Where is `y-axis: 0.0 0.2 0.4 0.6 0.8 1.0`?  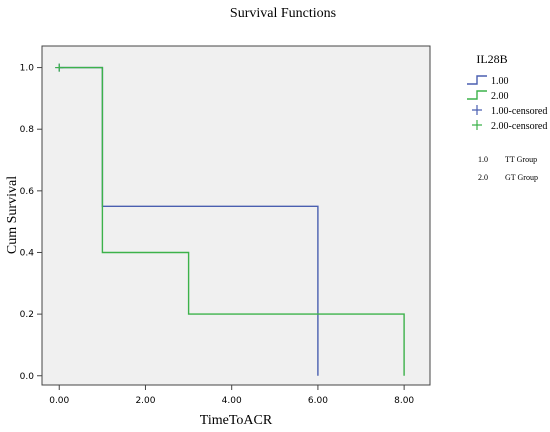 y-axis: 0.0 0.2 0.4 0.6 0.8 1.0 is located at coordinates (31, 223).